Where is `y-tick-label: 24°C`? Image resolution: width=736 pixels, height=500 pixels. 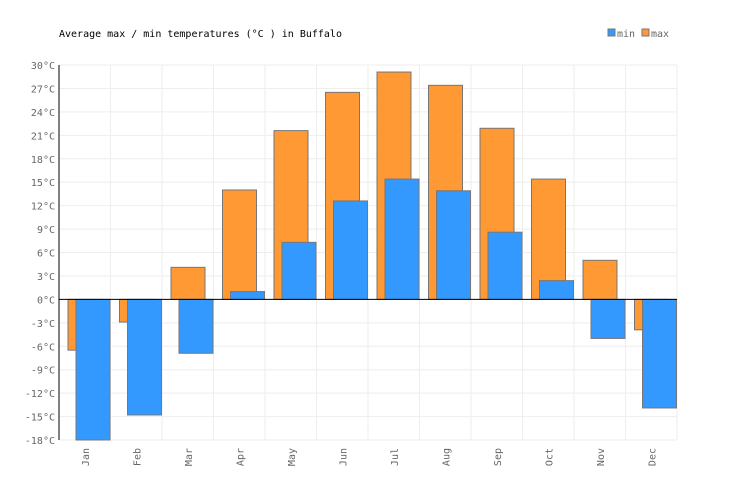
y-tick-label: 24°C is located at coordinates (43, 113).